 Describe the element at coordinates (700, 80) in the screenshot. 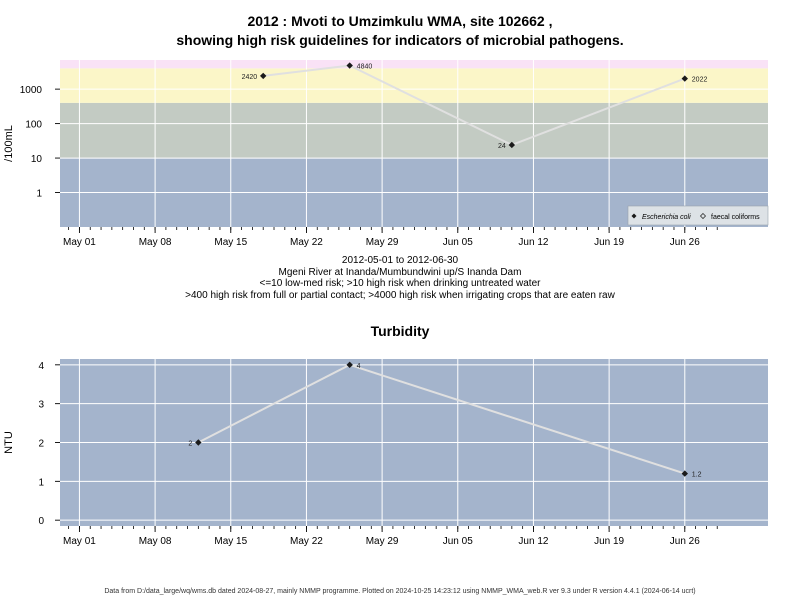

I see `data-label: 2022` at that location.